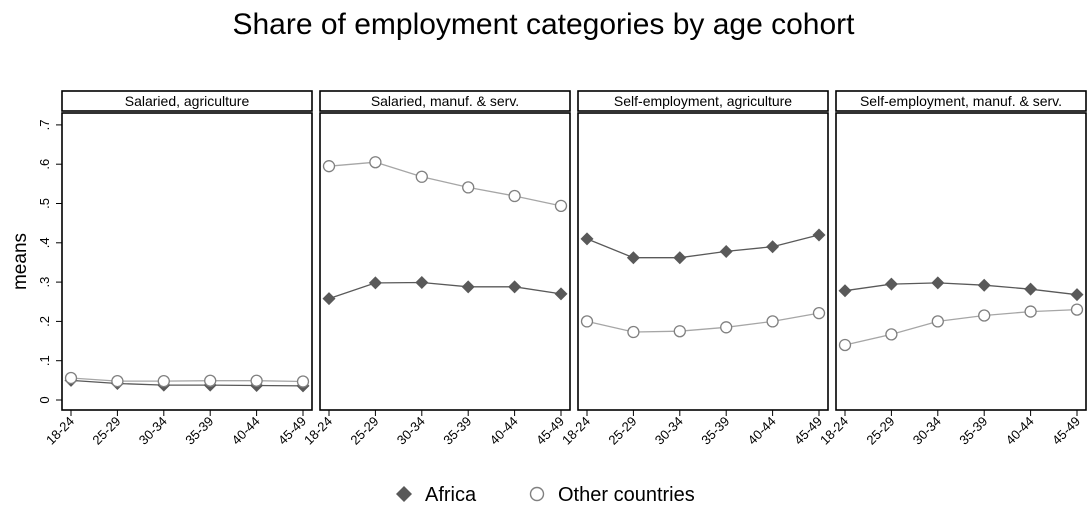 Image resolution: width=1087 pixels, height=513 pixels. I want to click on y-tick-label: 0, so click(44, 399).